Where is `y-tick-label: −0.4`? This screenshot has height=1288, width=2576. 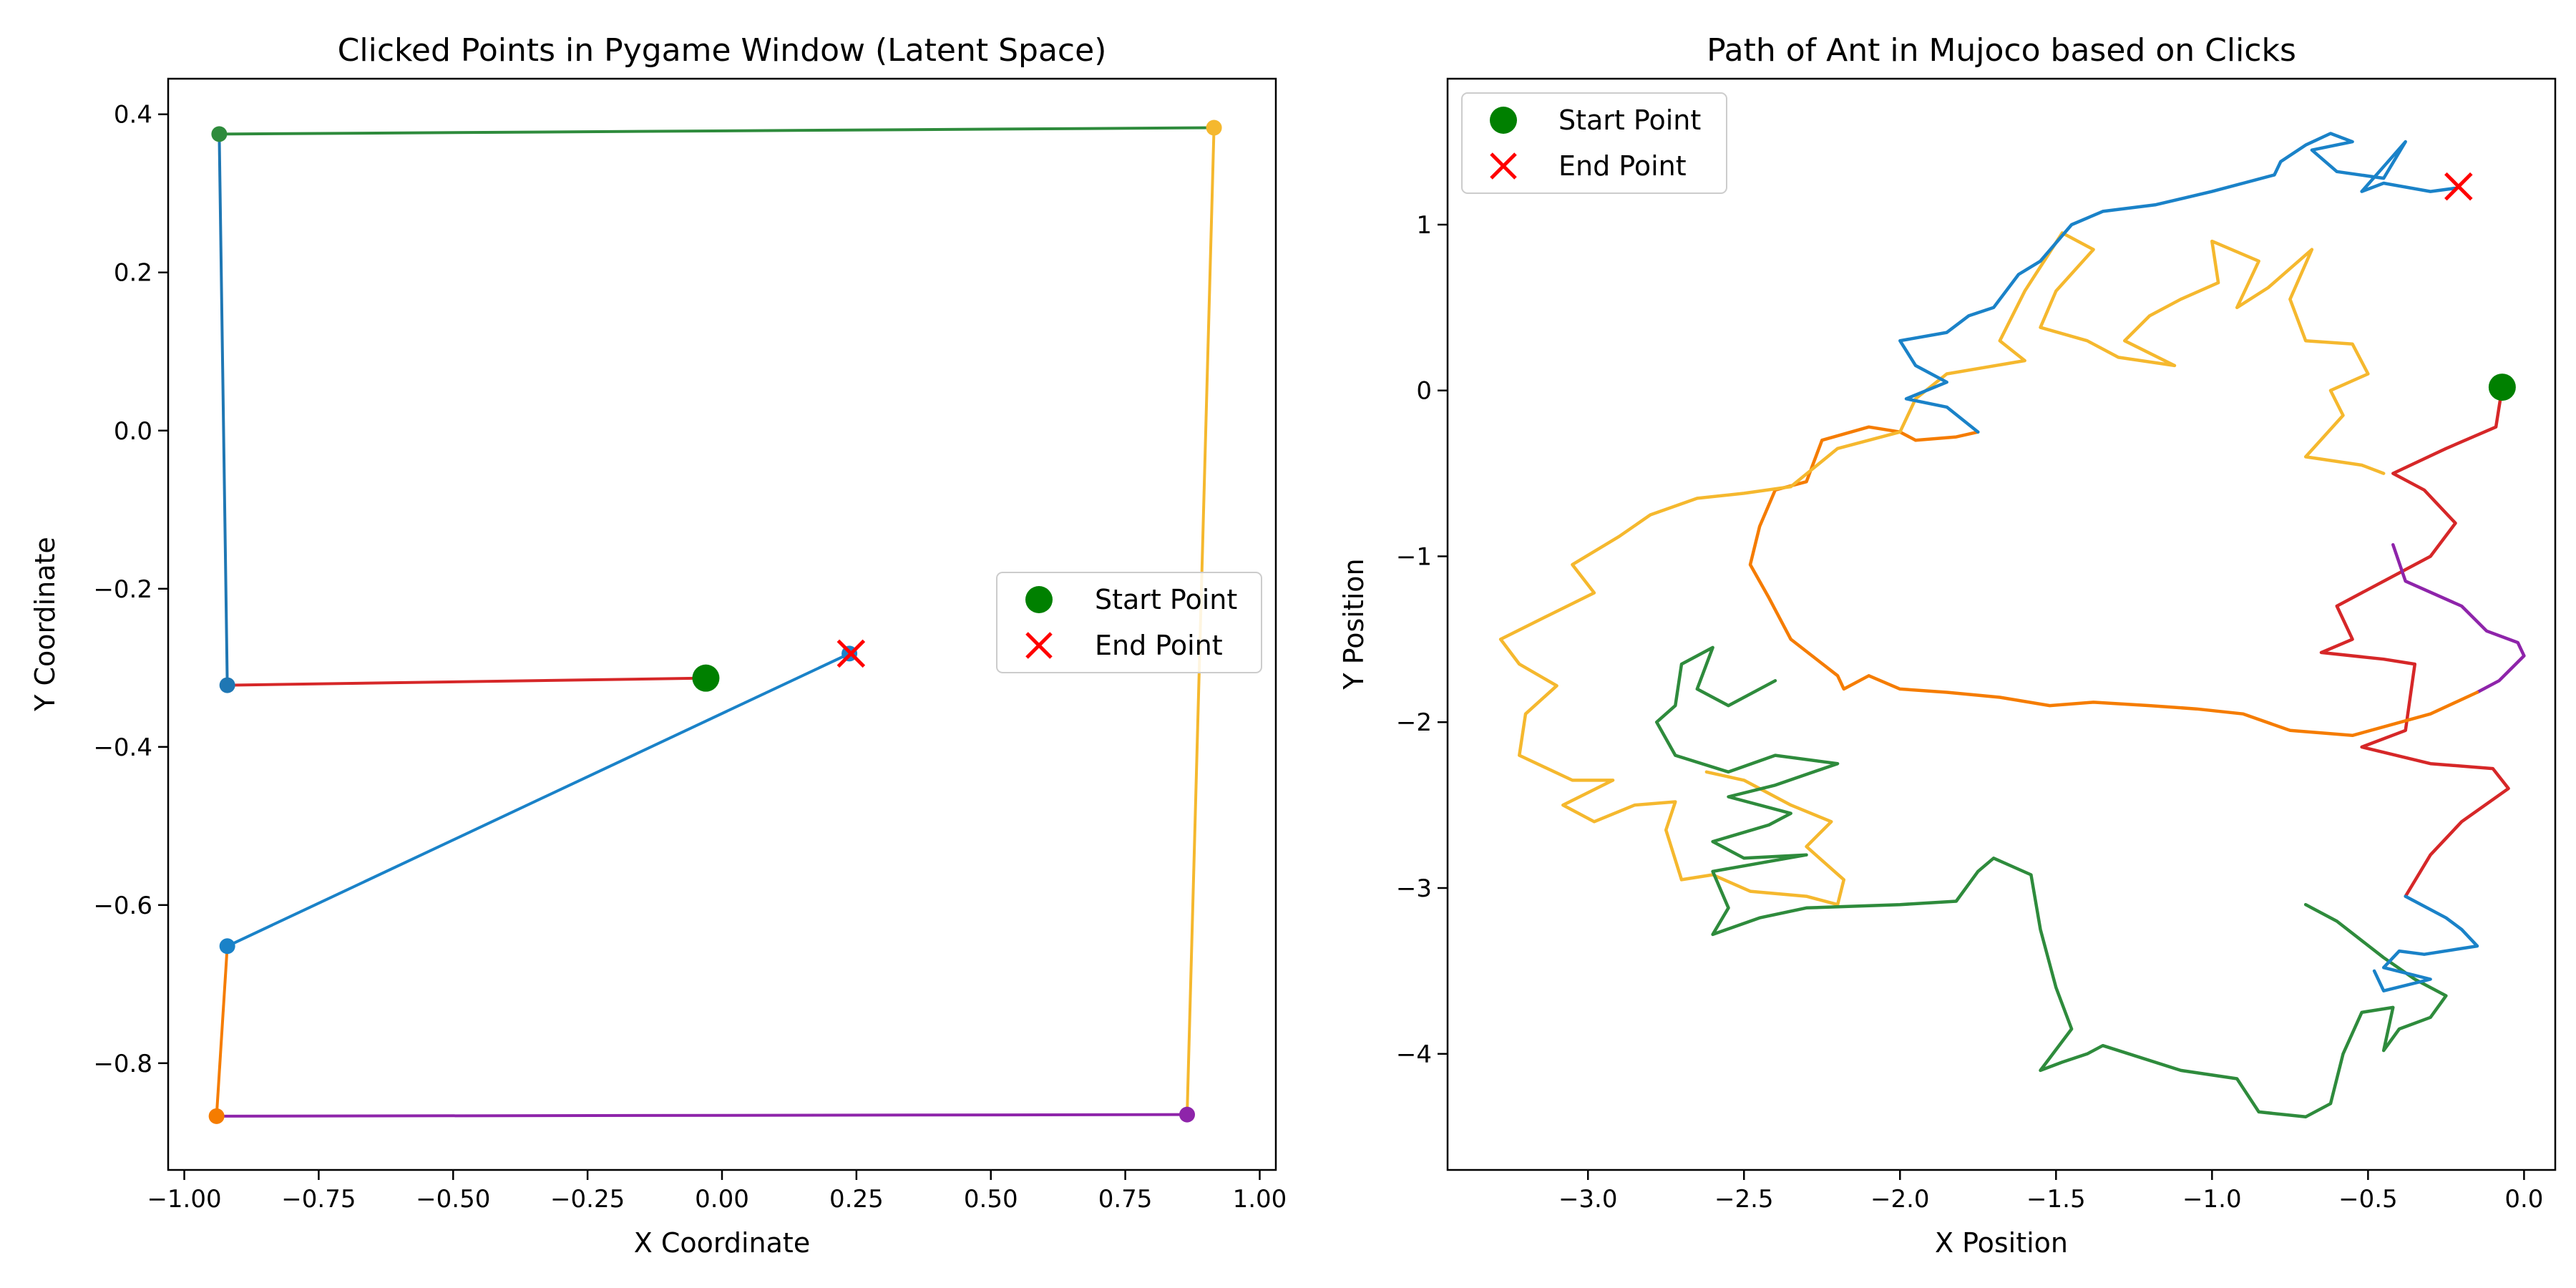 y-tick-label: −0.4 is located at coordinates (122, 747).